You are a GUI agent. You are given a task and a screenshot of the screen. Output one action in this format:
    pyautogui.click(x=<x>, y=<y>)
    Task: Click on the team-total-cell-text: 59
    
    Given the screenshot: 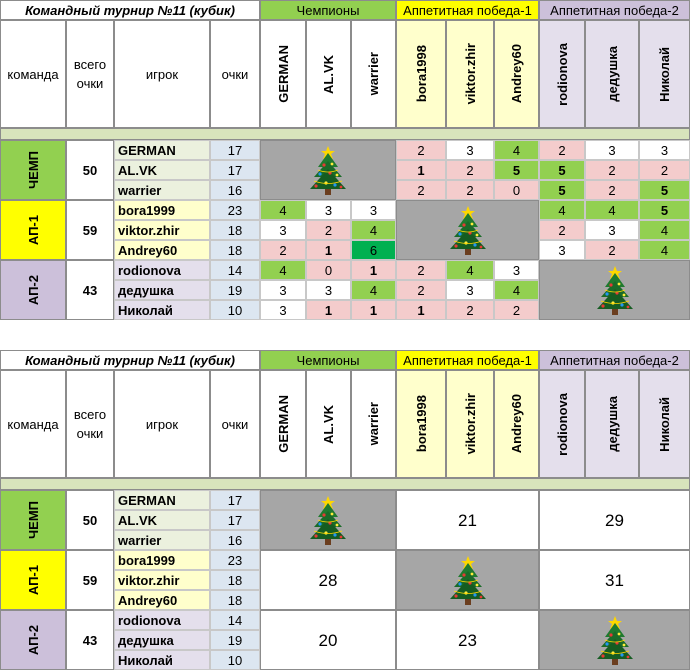 What is the action you would take?
    pyautogui.click(x=90, y=580)
    